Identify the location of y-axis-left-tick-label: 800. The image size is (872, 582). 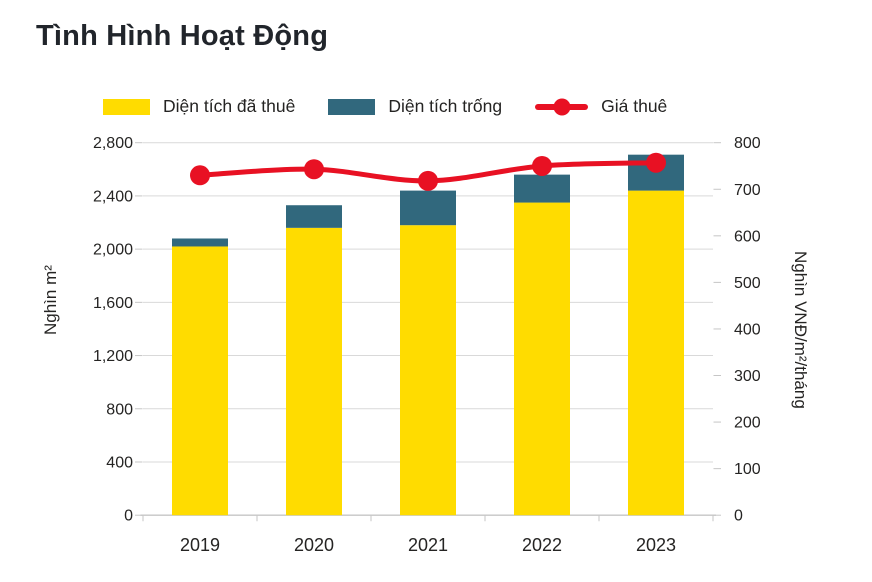
(119, 409).